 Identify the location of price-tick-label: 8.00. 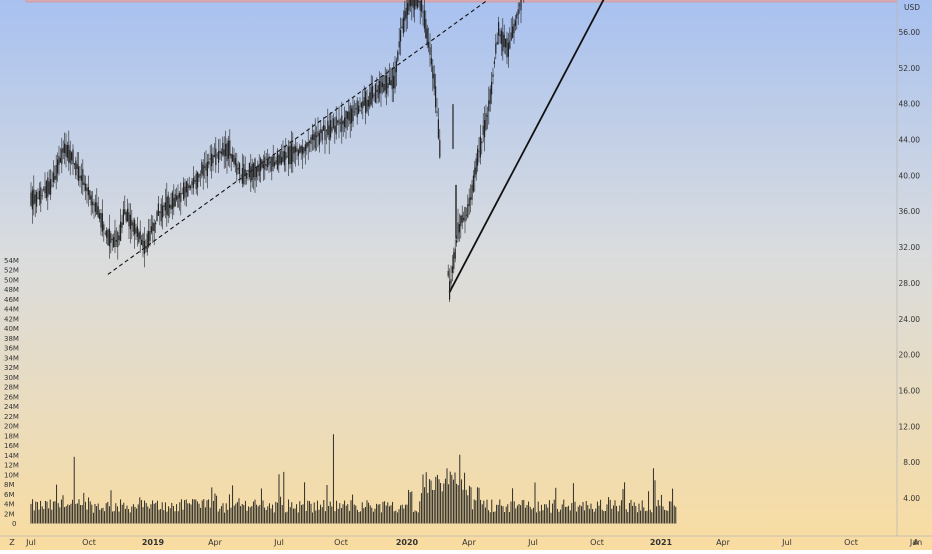
(911, 462).